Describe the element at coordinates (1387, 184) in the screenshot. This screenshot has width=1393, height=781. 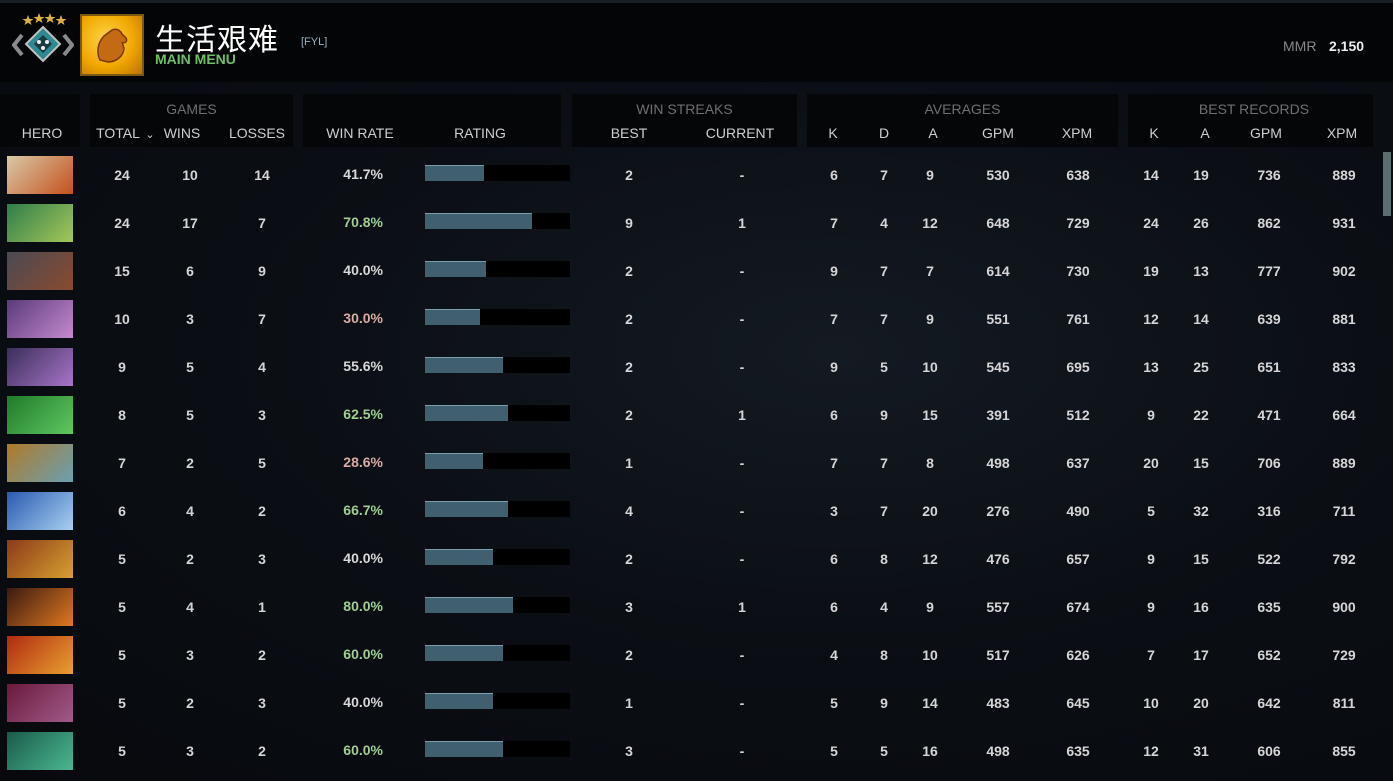
I see `table-scrollbar` at that location.